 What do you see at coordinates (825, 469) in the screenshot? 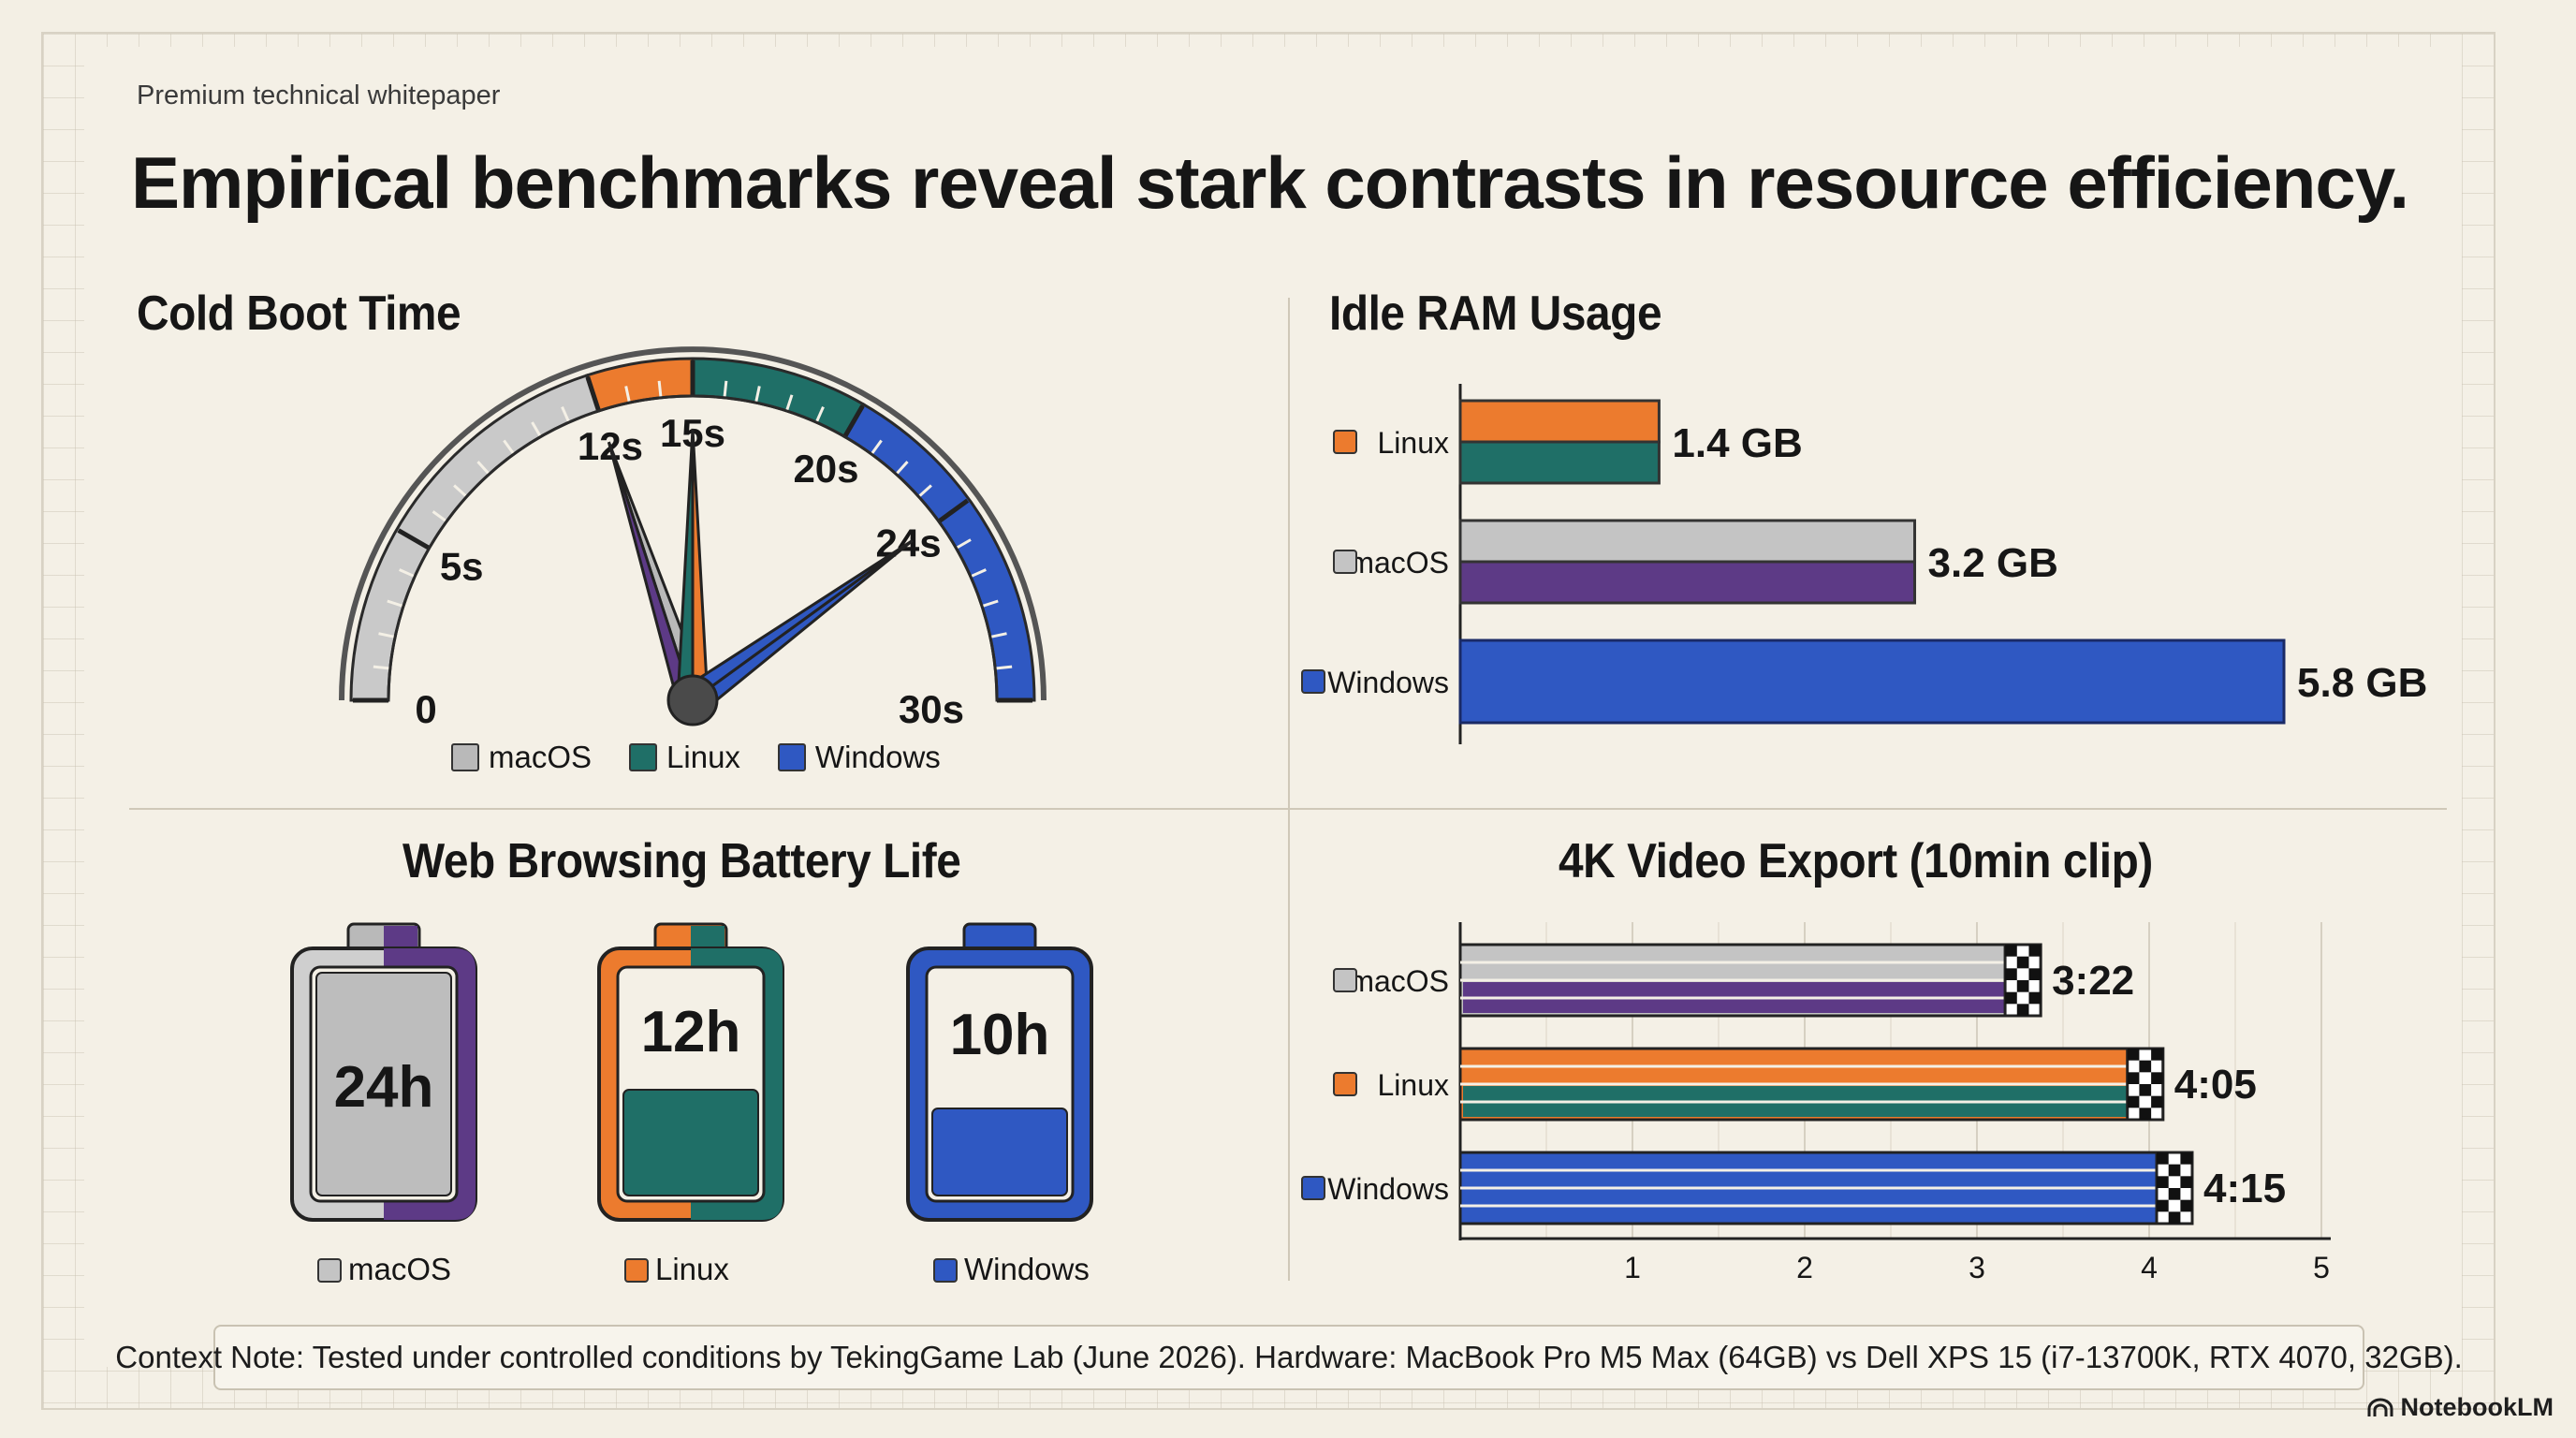
I see `gauge-tick-label: 20s` at bounding box center [825, 469].